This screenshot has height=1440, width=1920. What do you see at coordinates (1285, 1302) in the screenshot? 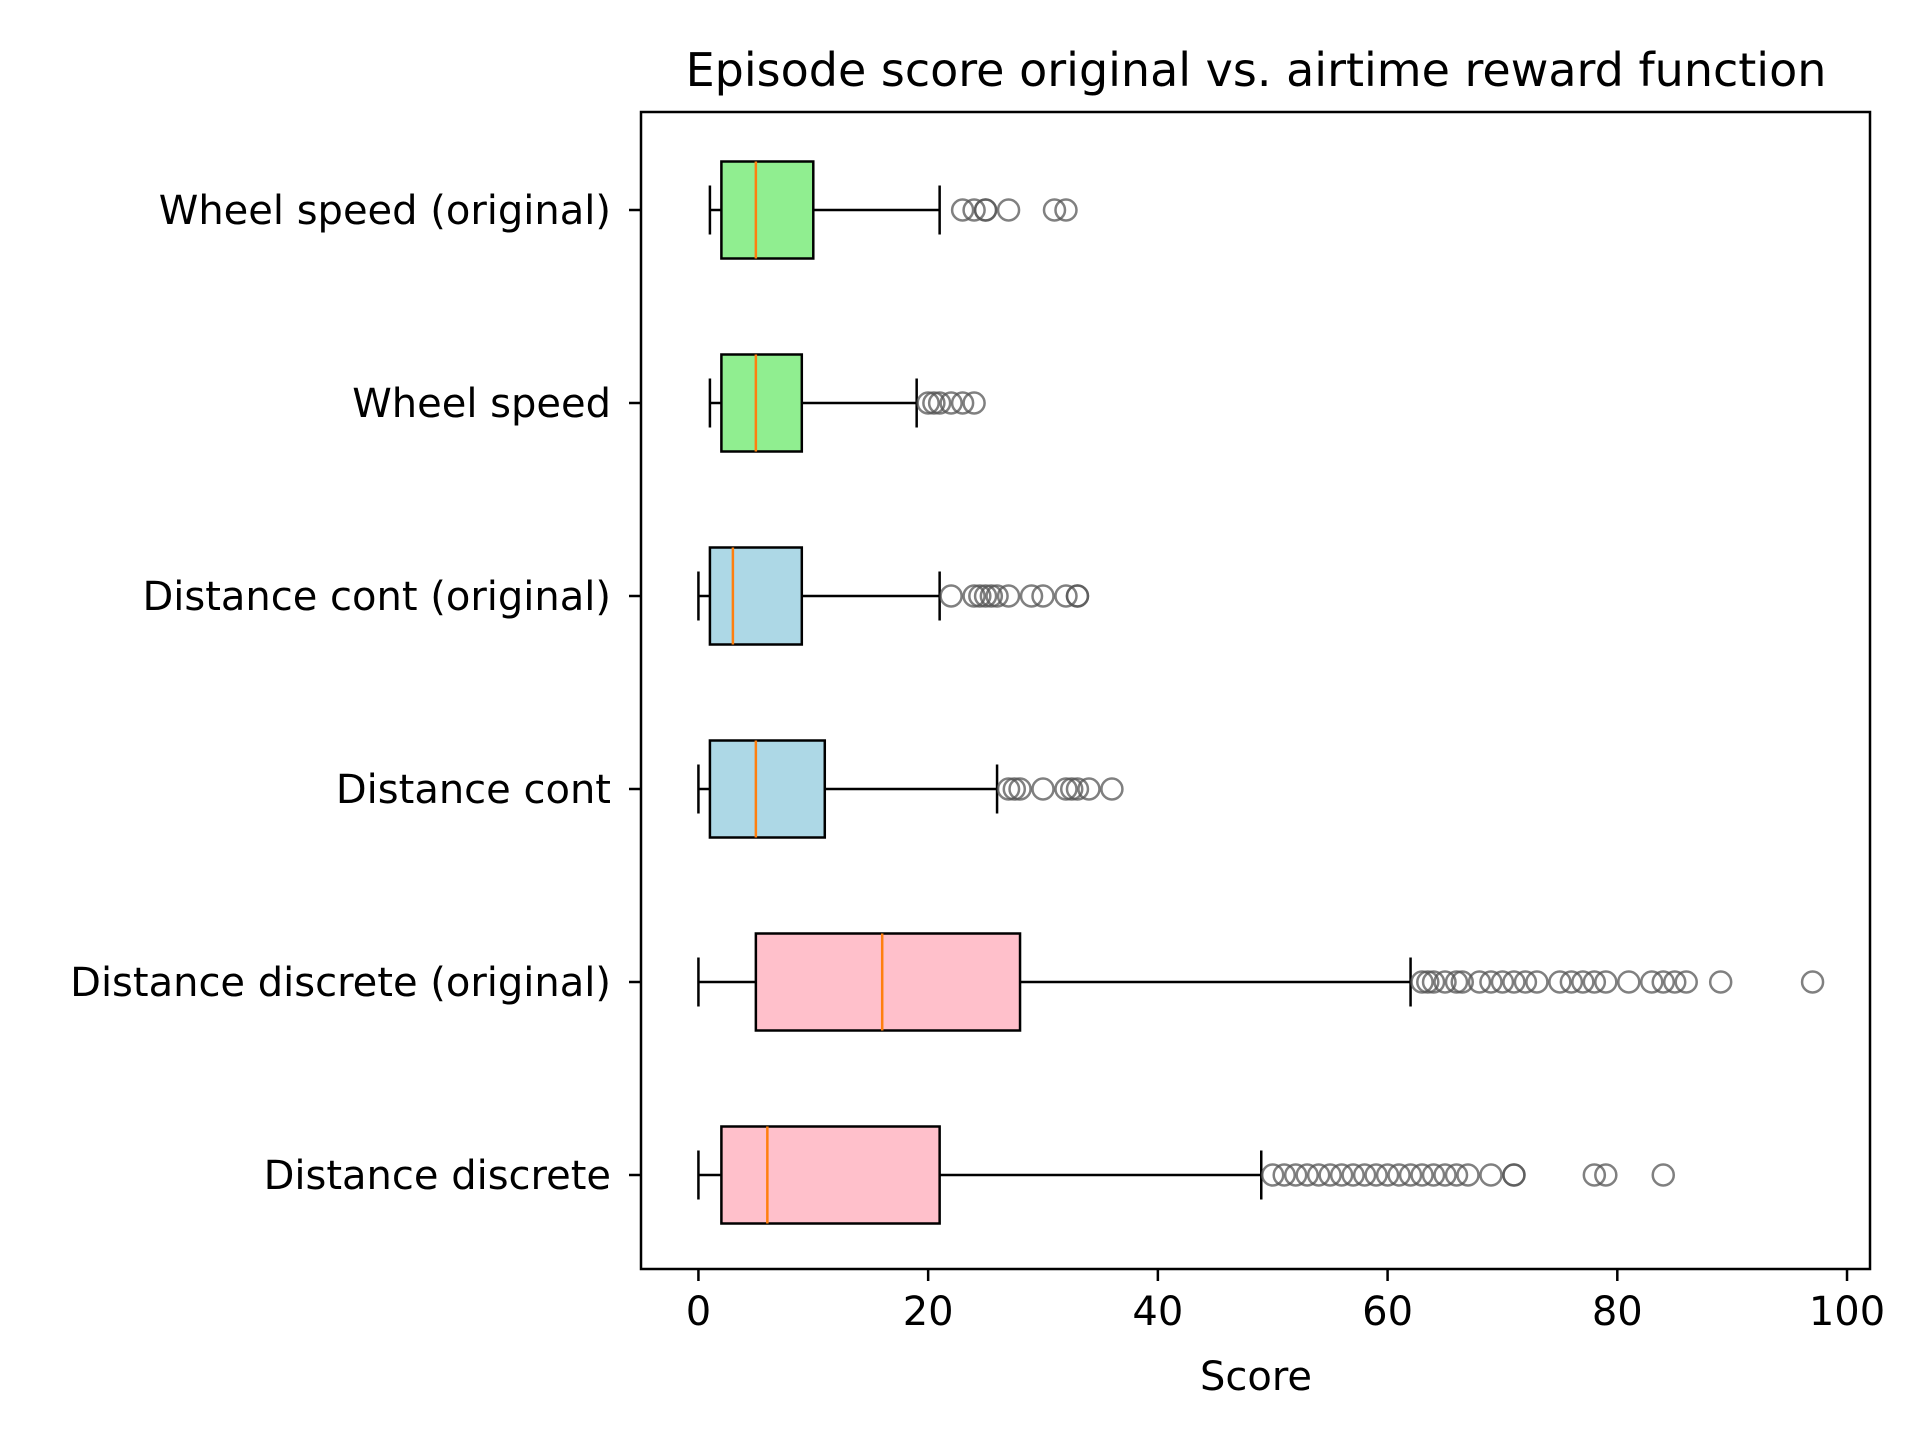
I see `x-axis: 0 20 40 60 80 100` at bounding box center [1285, 1302].